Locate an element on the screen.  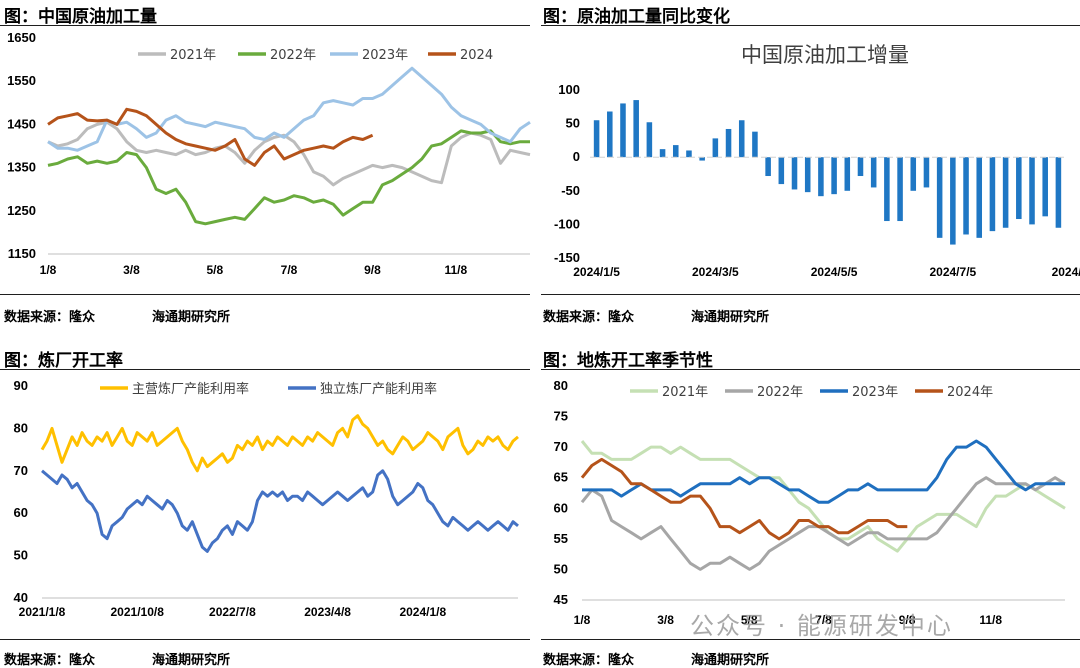
chart2-institute: 海通期研究所 is located at coordinates (730, 317).